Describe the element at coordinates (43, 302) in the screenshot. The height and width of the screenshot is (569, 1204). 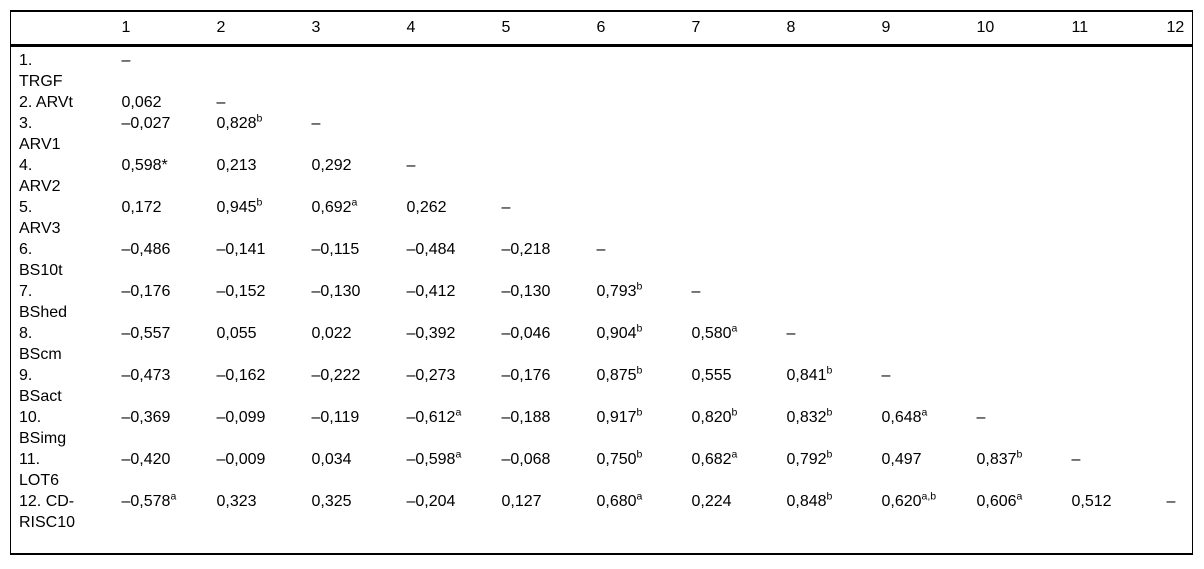
I see `row-label: 7. BShed` at that location.